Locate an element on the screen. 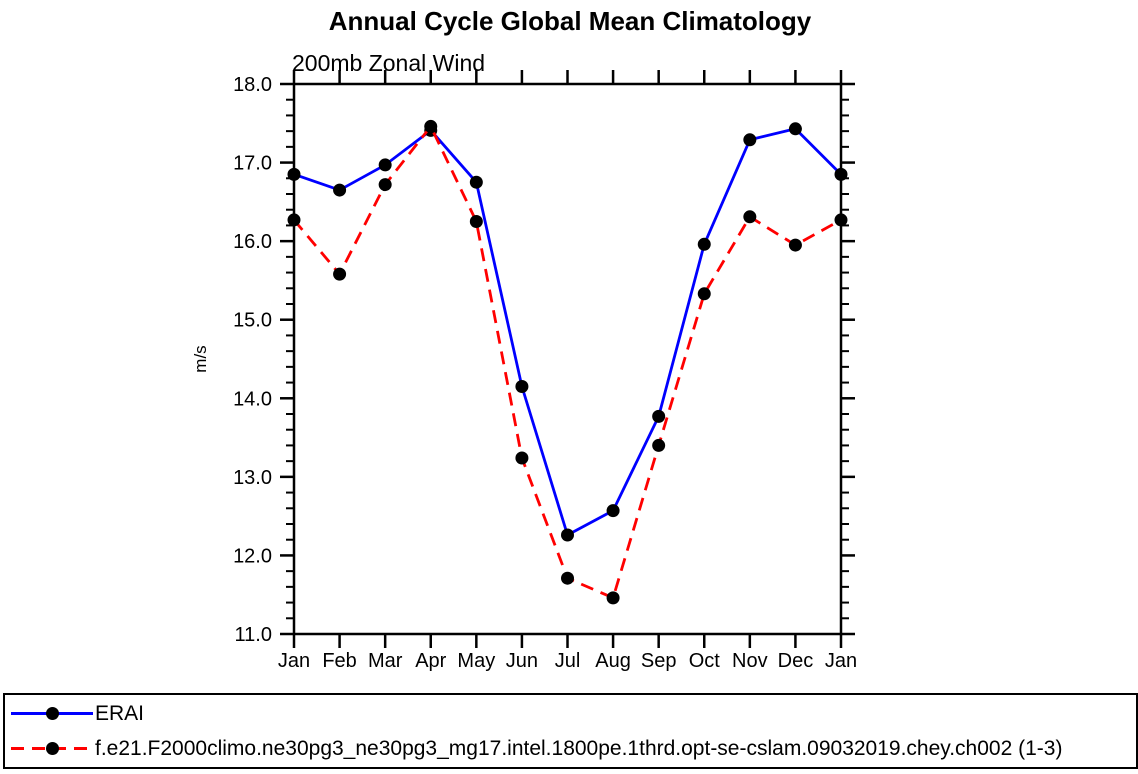 This screenshot has width=1138, height=774. y-tick-label: 16.0 is located at coordinates (252, 242).